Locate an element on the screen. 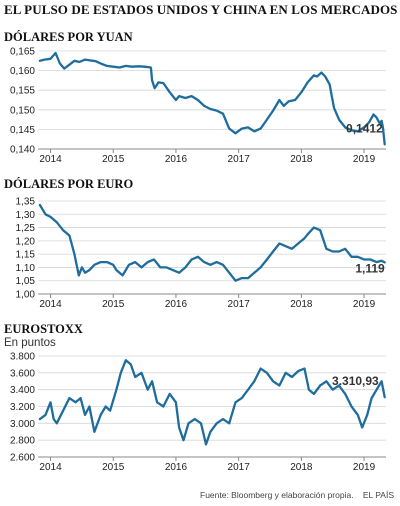 Image resolution: width=400 pixels, height=506 pixels. x-tick-label-eurostoxx: 2018 is located at coordinates (301, 467).